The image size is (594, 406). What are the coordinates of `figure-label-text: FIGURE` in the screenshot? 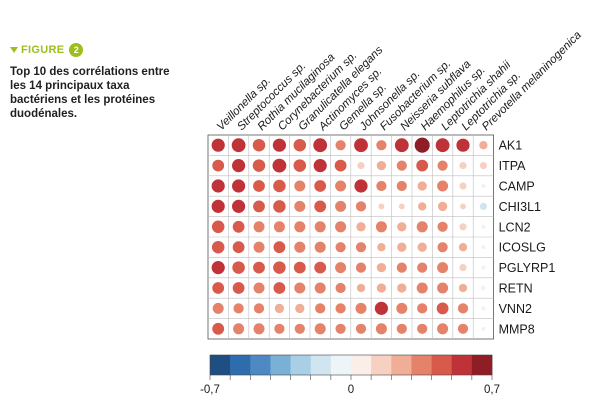 It's located at (43, 50).